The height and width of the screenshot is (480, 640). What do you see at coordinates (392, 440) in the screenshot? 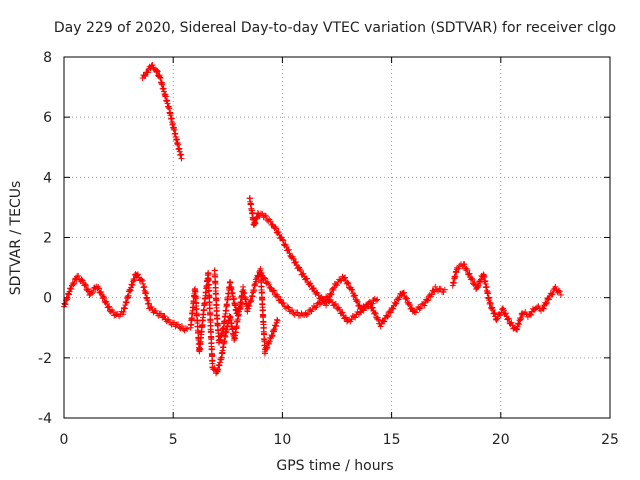
I see `x-tick-label: 15` at bounding box center [392, 440].